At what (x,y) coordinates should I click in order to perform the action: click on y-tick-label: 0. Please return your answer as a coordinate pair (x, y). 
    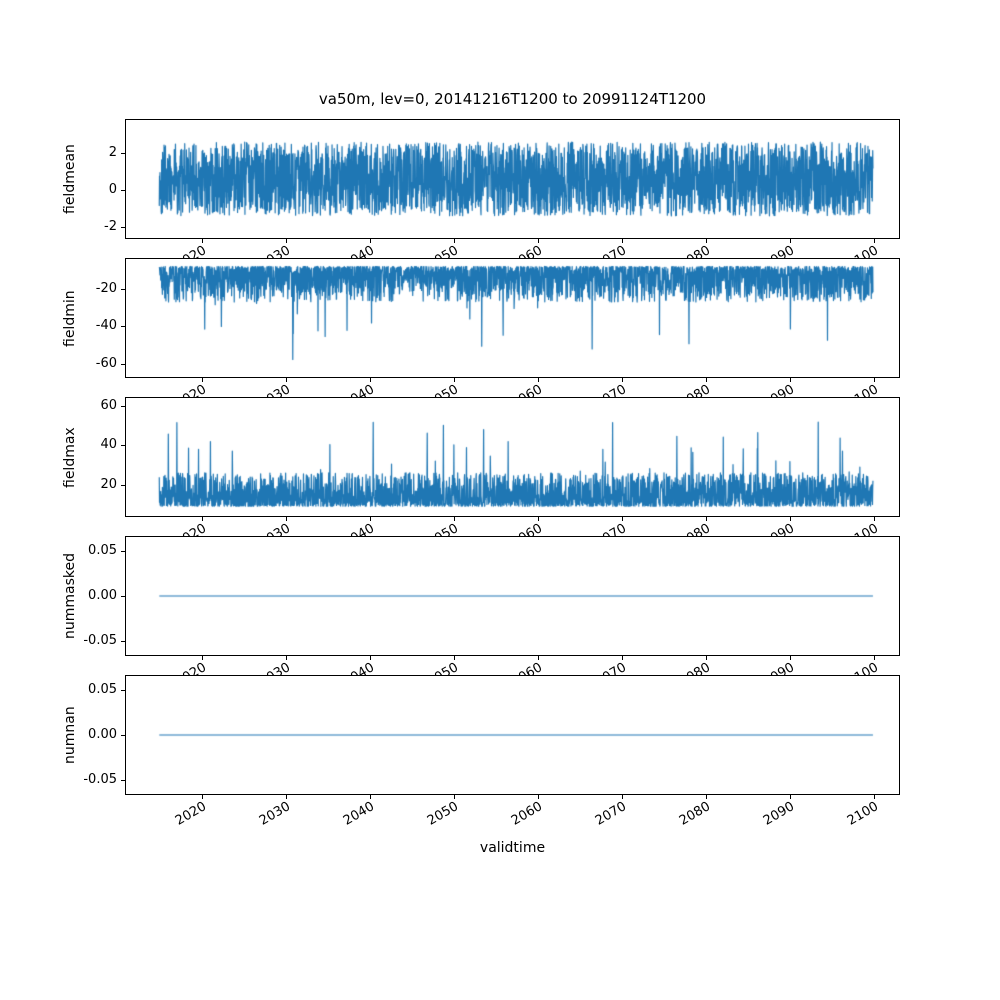
    Looking at the image, I should click on (112, 190).